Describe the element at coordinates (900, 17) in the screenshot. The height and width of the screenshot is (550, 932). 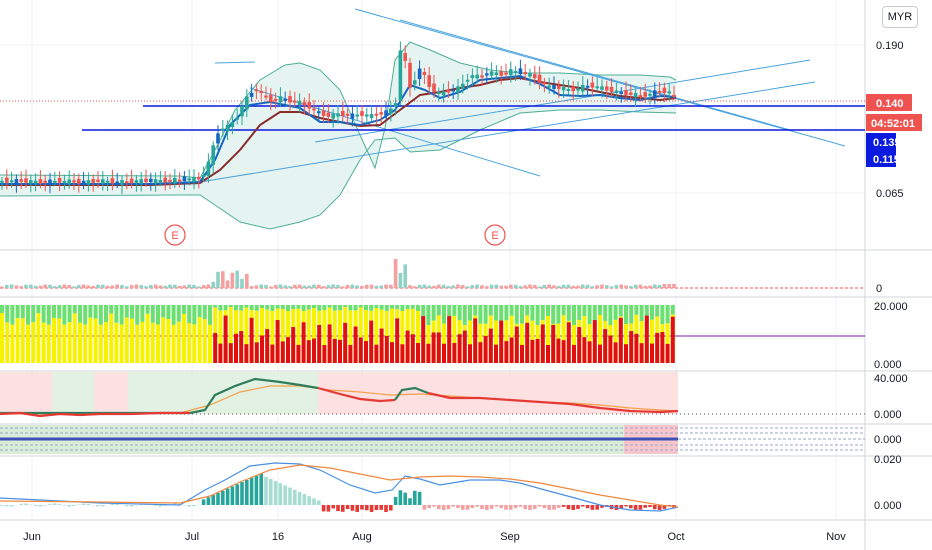
I see `currency-button: MYR` at that location.